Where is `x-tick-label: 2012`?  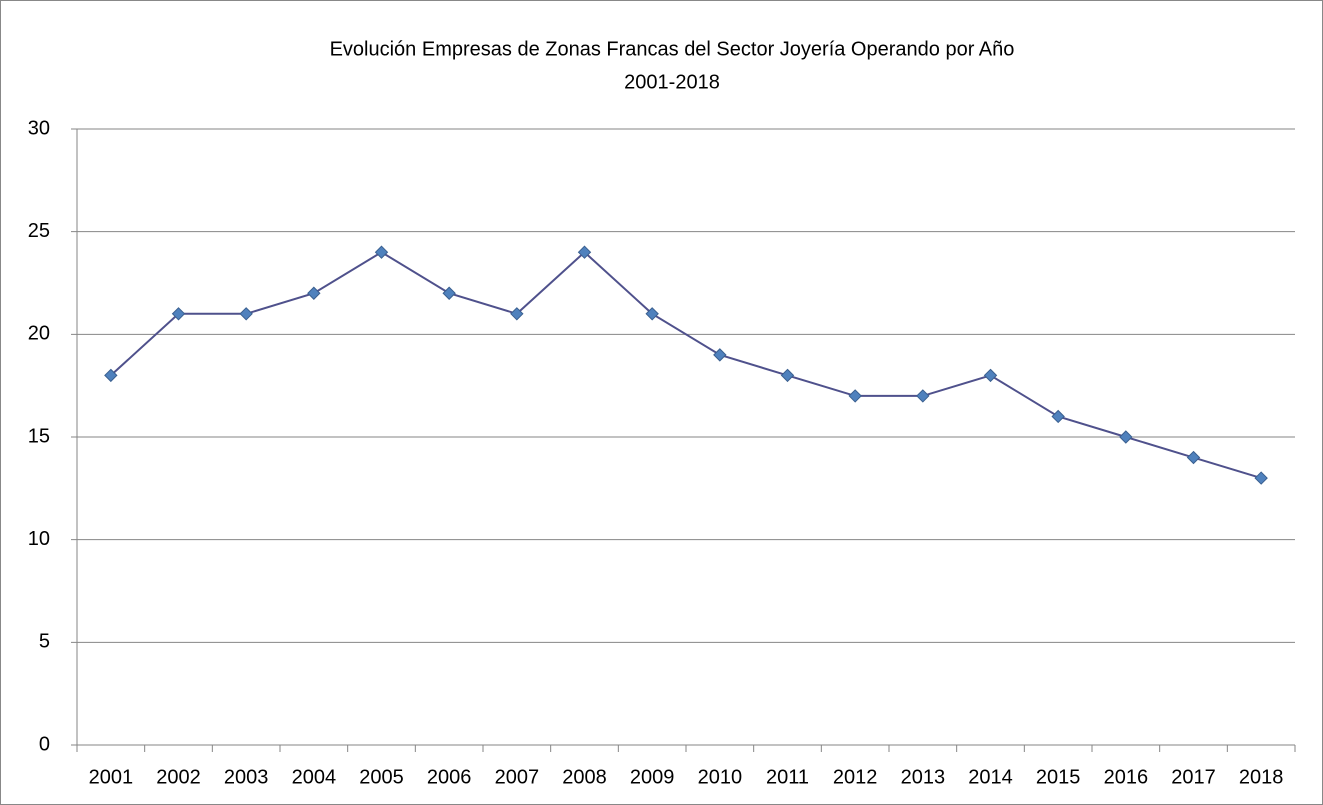 x-tick-label: 2012 is located at coordinates (855, 777).